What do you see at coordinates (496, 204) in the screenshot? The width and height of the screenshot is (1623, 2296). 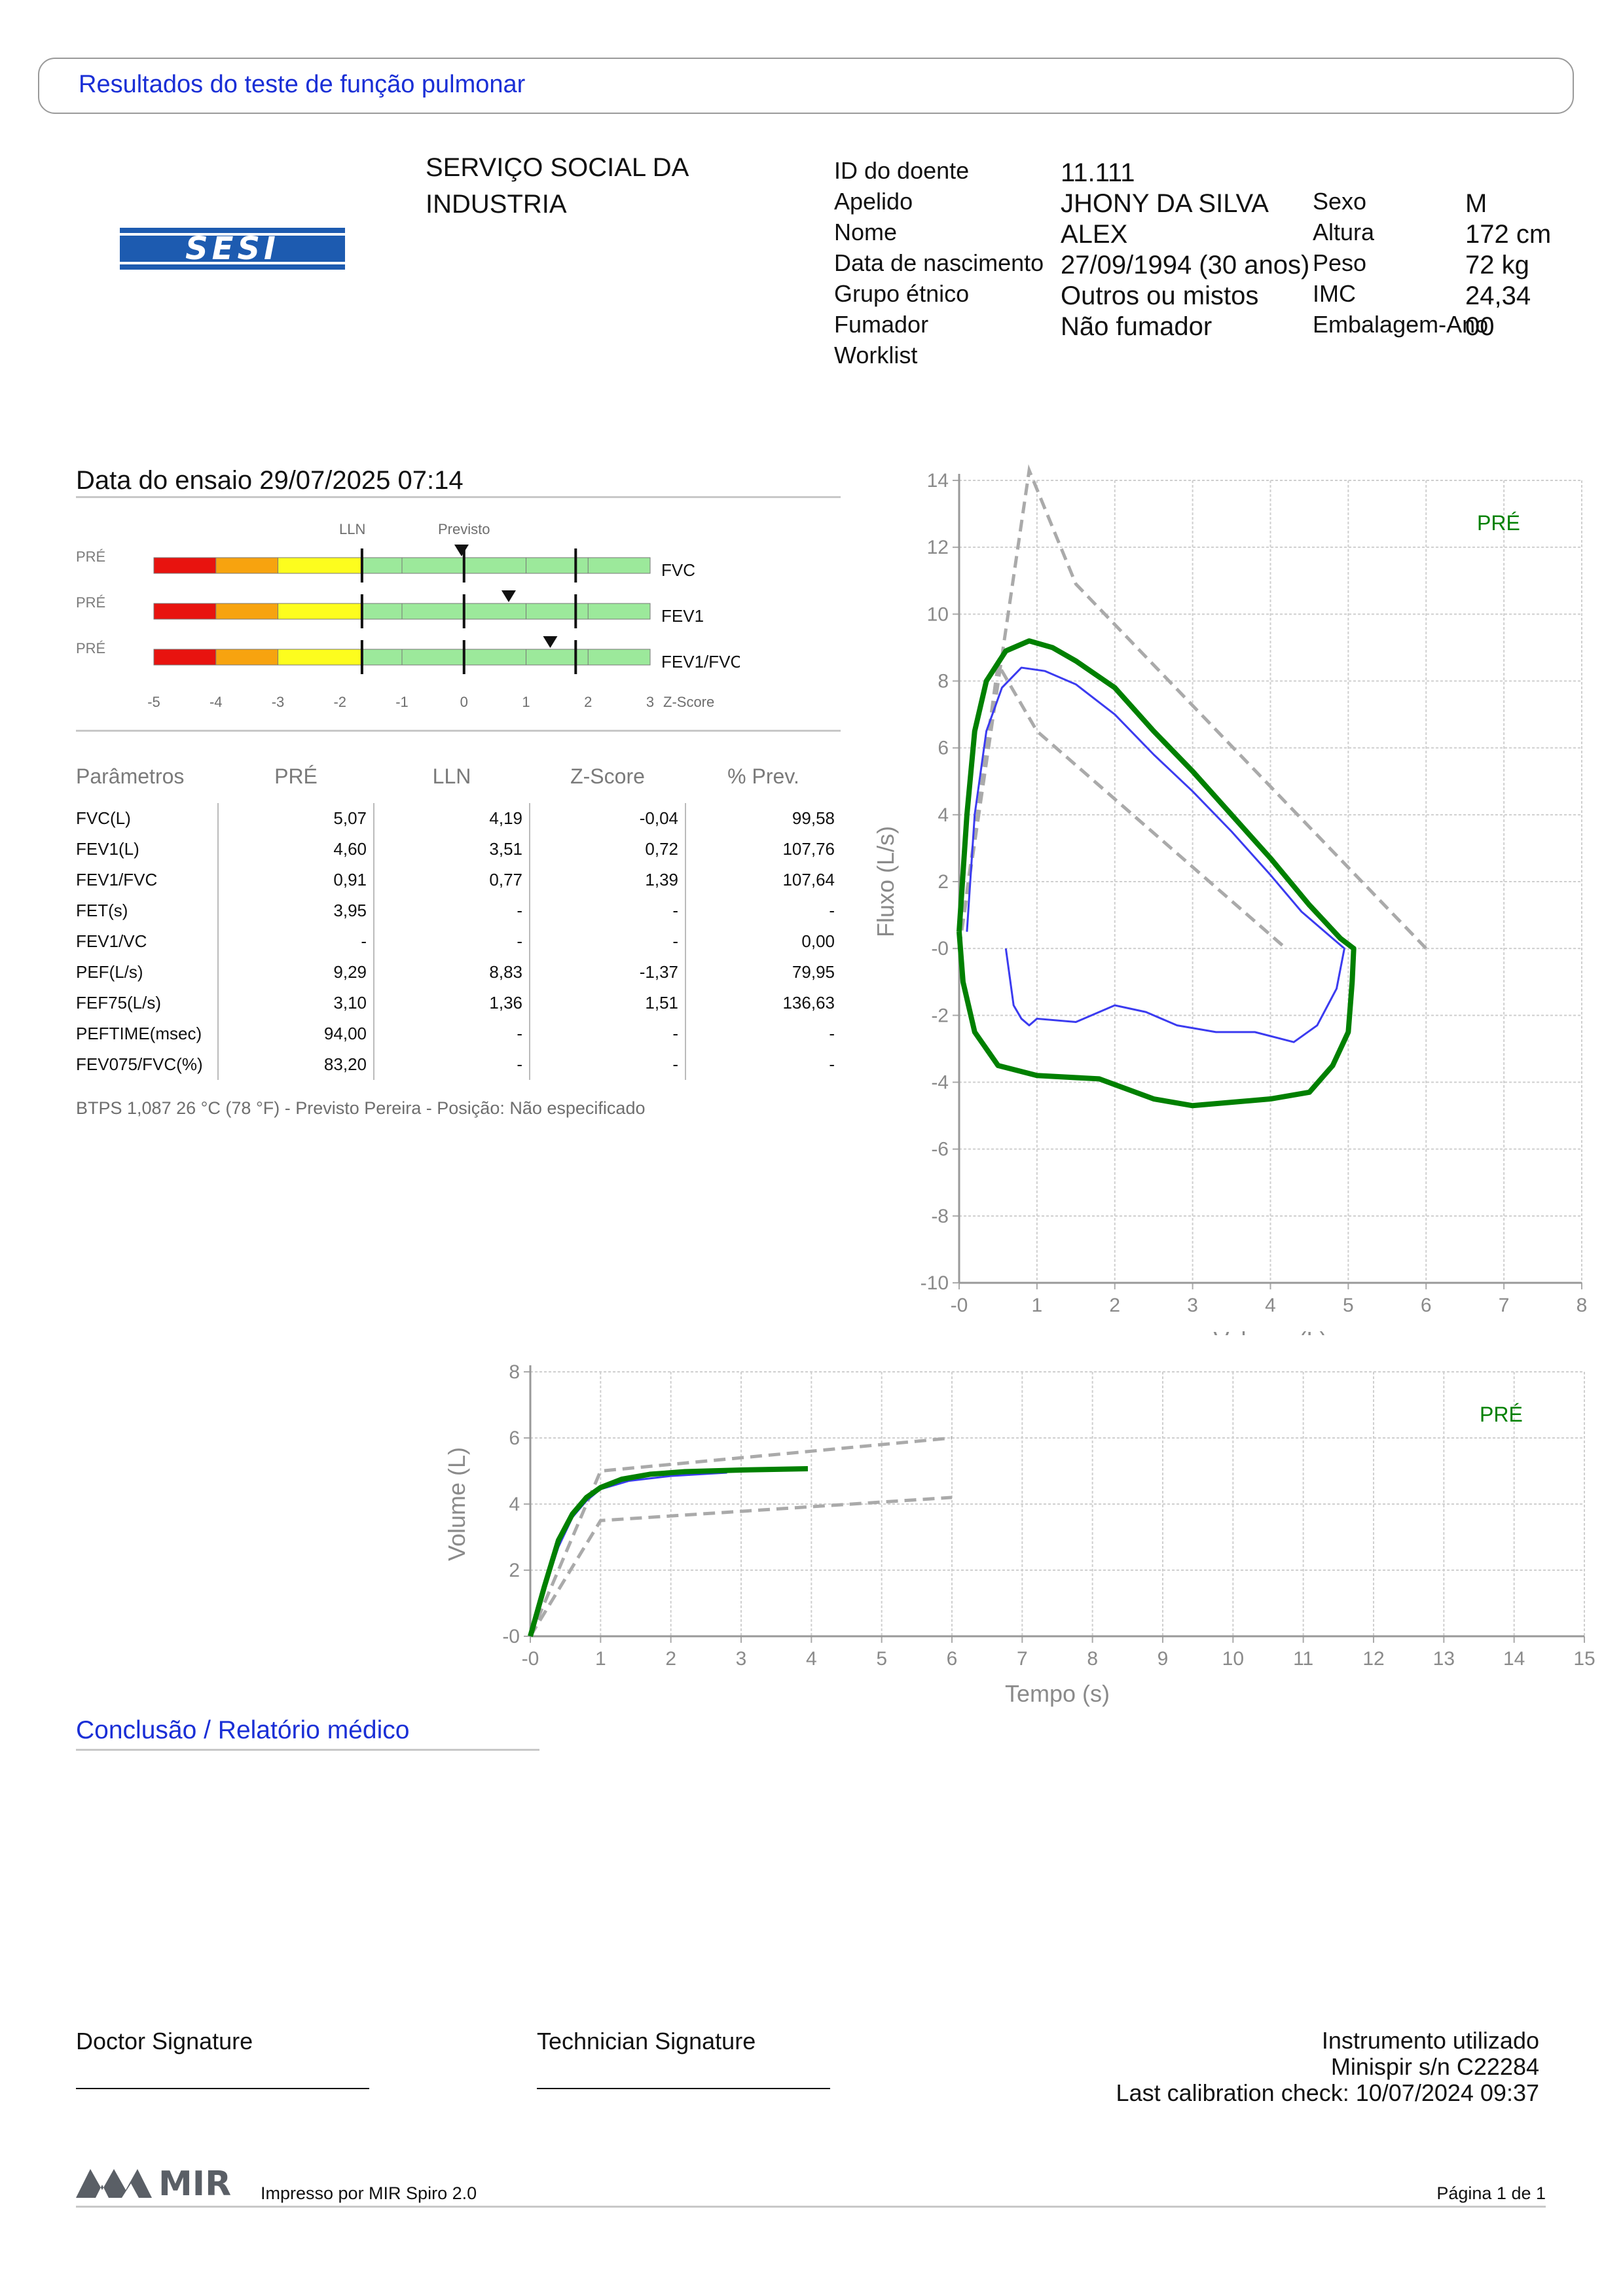 I see `organization-line2: INDUSTRIA` at bounding box center [496, 204].